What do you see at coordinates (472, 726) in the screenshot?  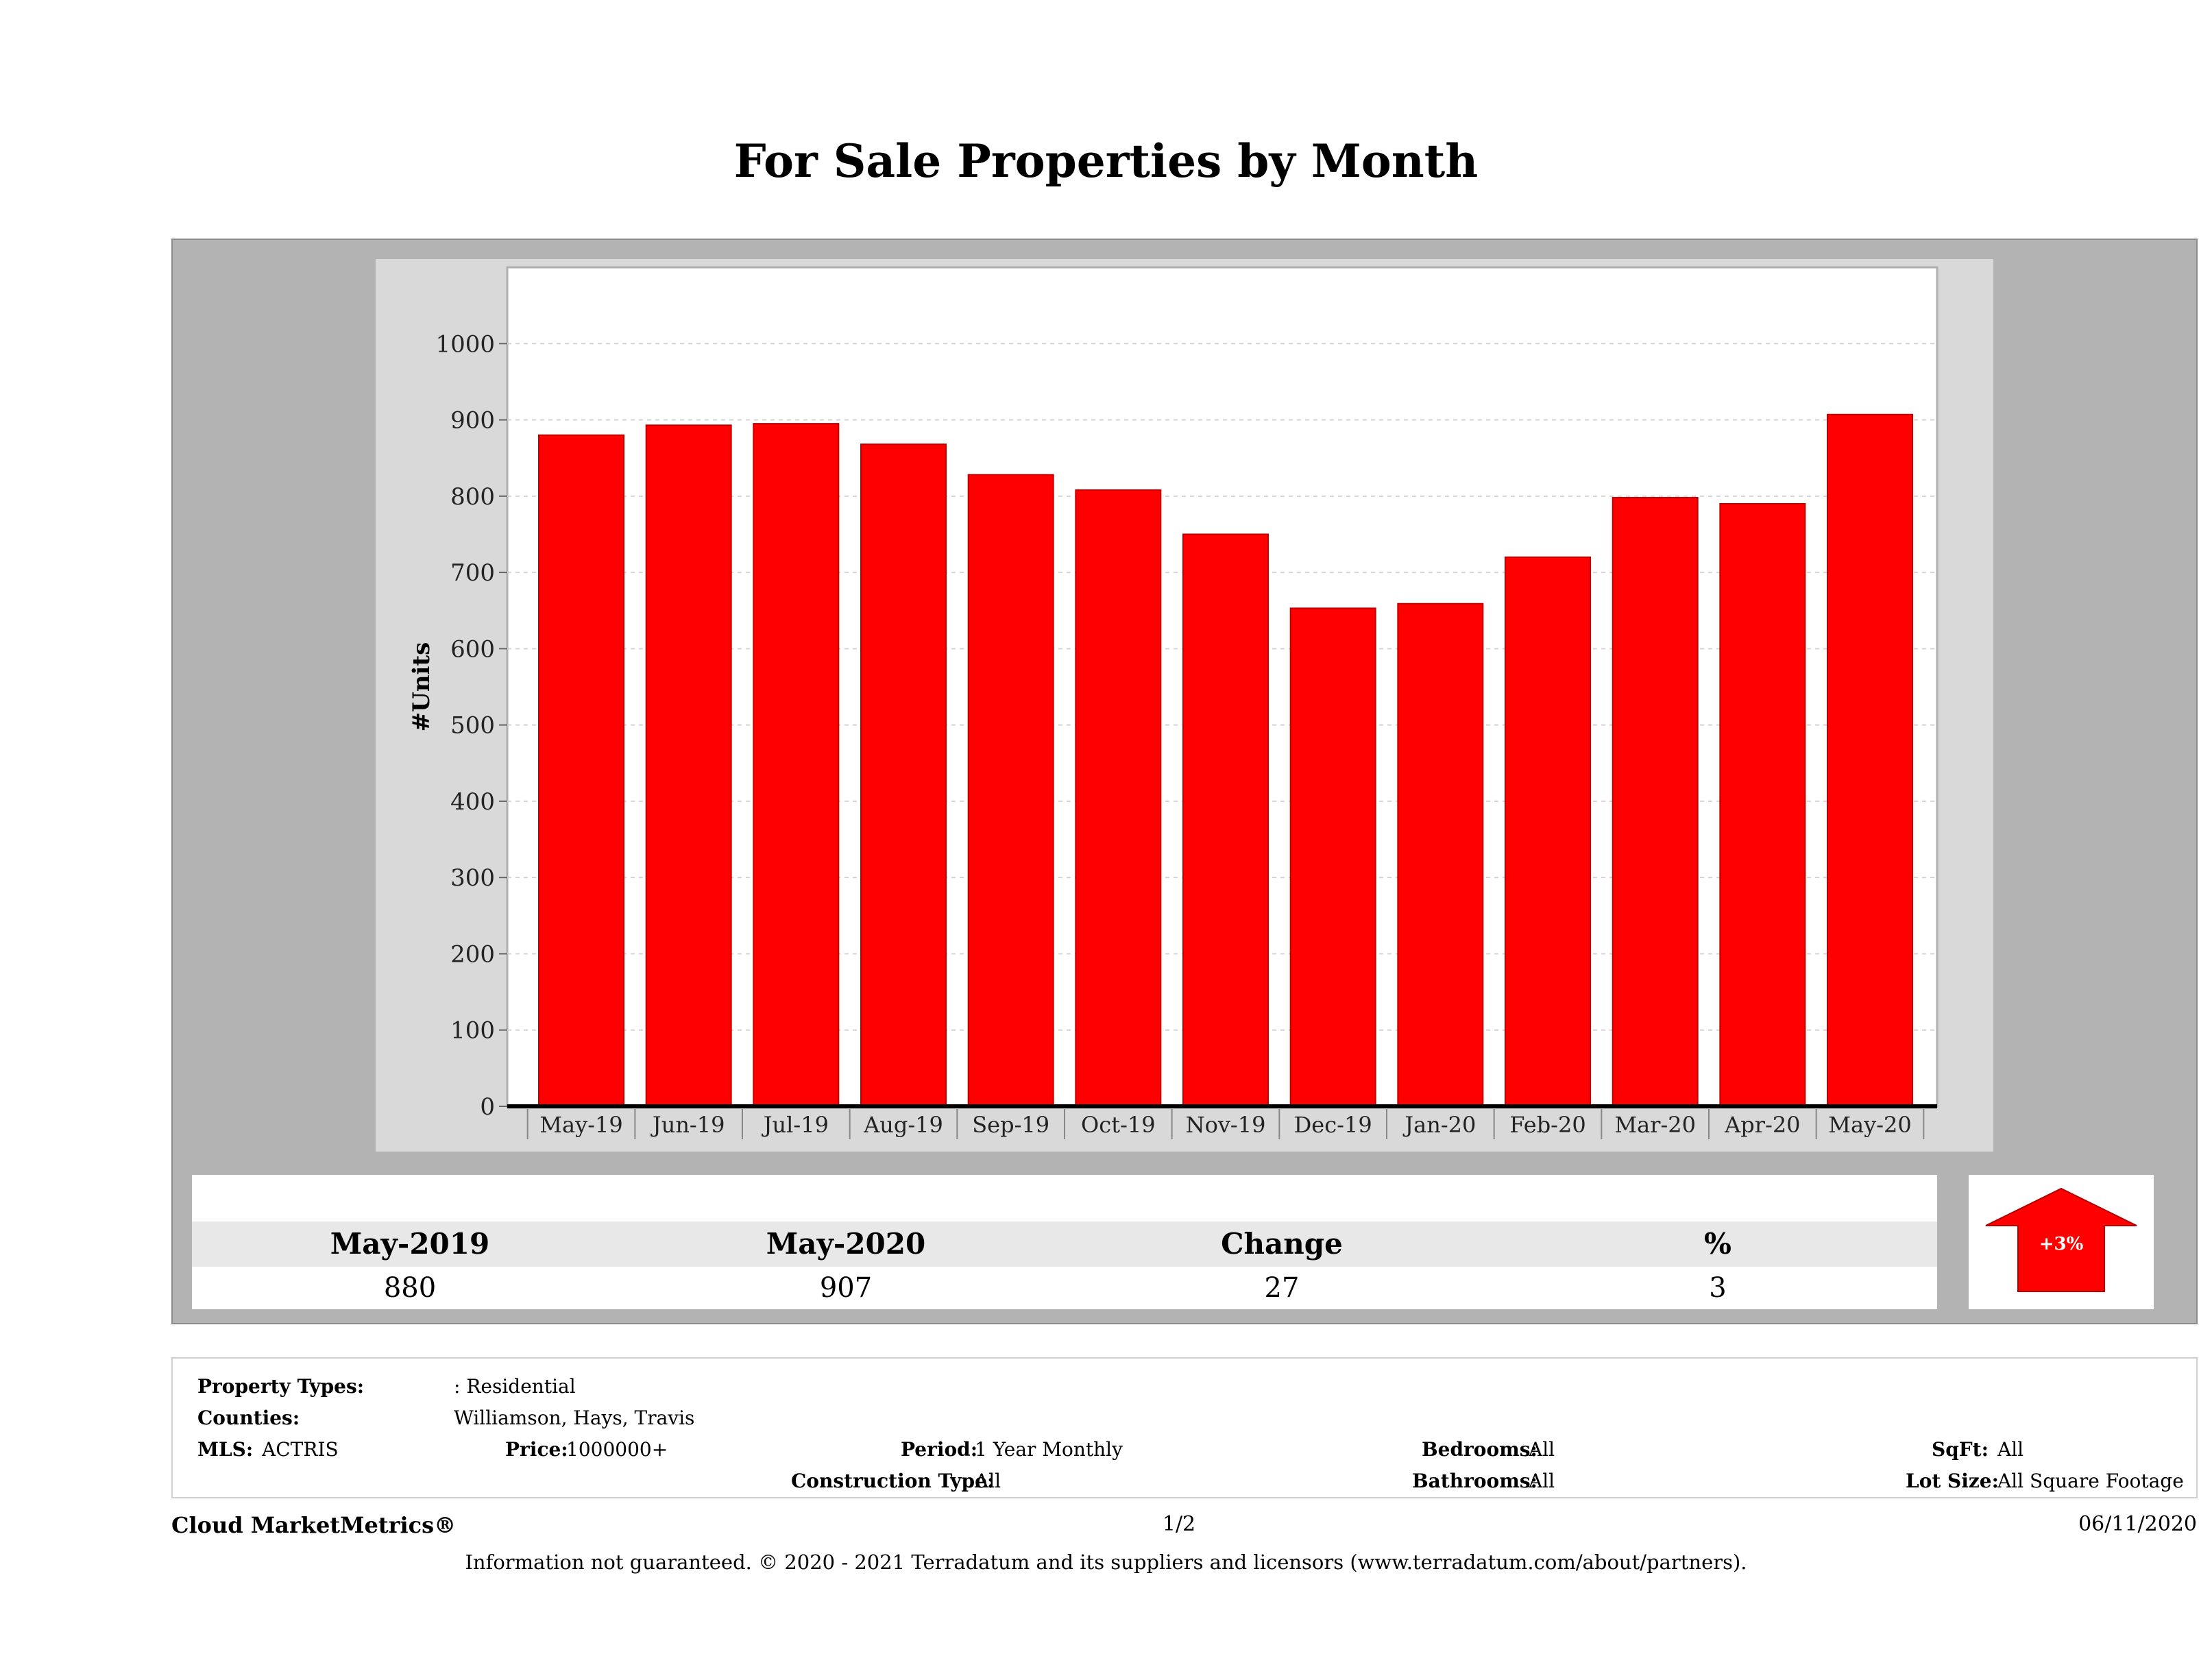 I see `y-tick-label: 500` at bounding box center [472, 726].